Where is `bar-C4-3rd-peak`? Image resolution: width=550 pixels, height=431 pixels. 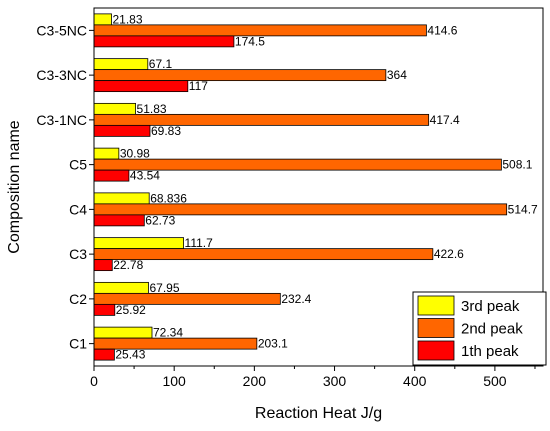 bar-C4-3rd-peak is located at coordinates (121, 198).